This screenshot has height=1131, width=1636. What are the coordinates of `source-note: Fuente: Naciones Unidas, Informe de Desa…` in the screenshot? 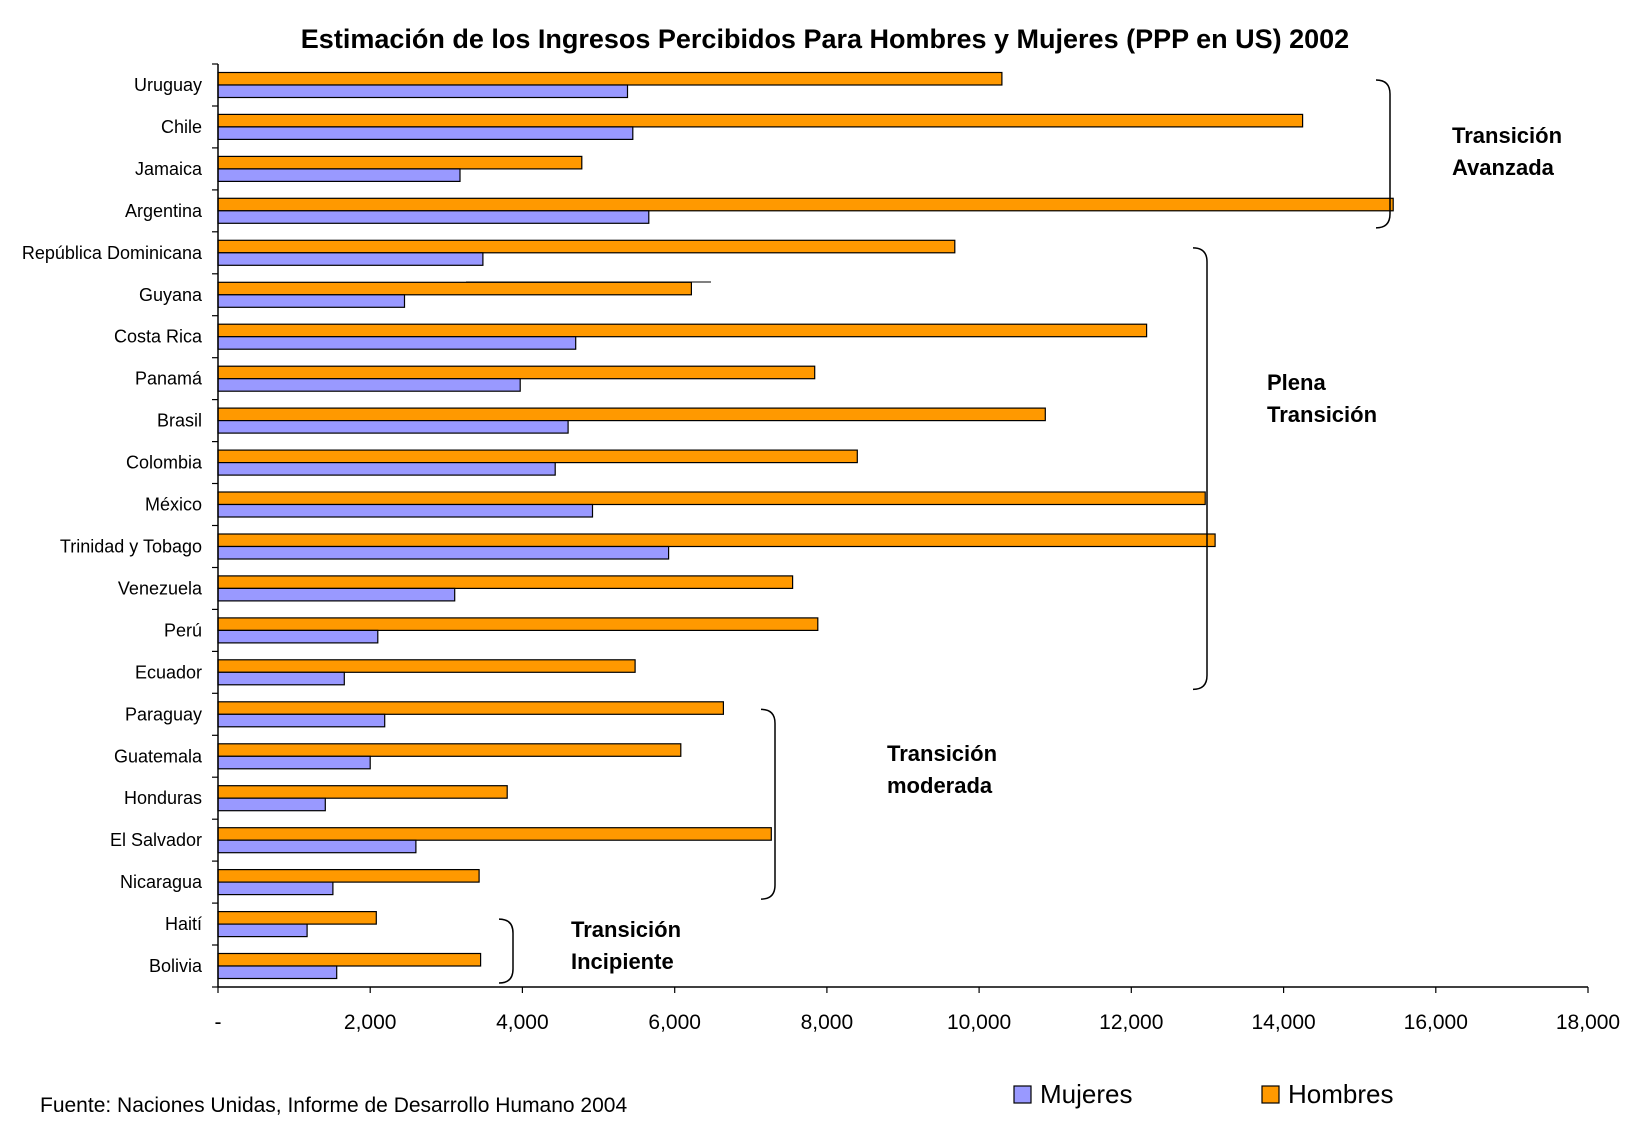 It's located at (333, 1105).